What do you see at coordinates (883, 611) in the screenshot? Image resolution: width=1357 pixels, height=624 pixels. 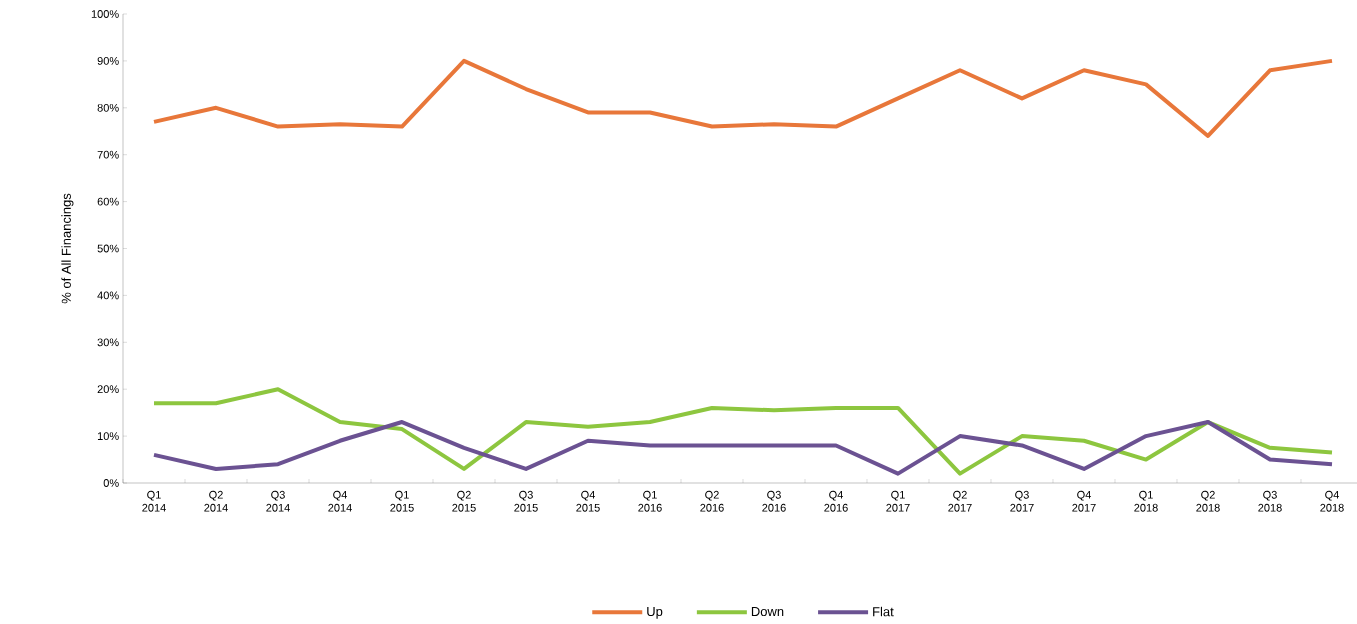 I see `legend-label: Flat` at bounding box center [883, 611].